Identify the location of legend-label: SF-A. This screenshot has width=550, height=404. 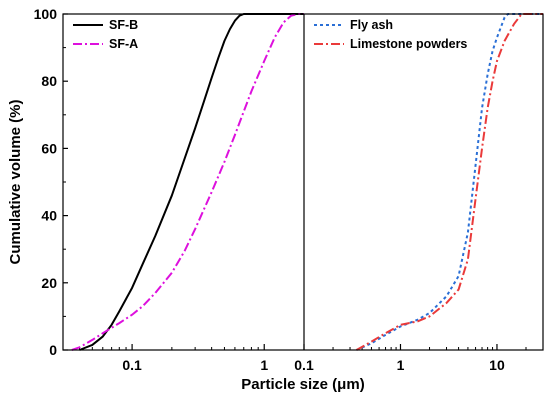
(123, 44).